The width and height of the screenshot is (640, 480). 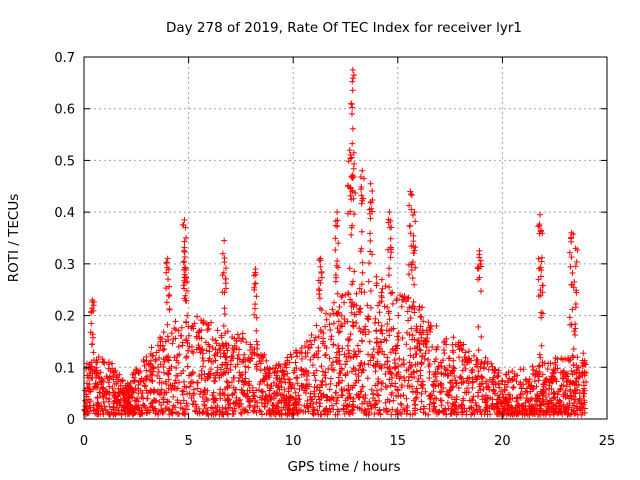 I want to click on x-tick-label: 5, so click(x=188, y=441).